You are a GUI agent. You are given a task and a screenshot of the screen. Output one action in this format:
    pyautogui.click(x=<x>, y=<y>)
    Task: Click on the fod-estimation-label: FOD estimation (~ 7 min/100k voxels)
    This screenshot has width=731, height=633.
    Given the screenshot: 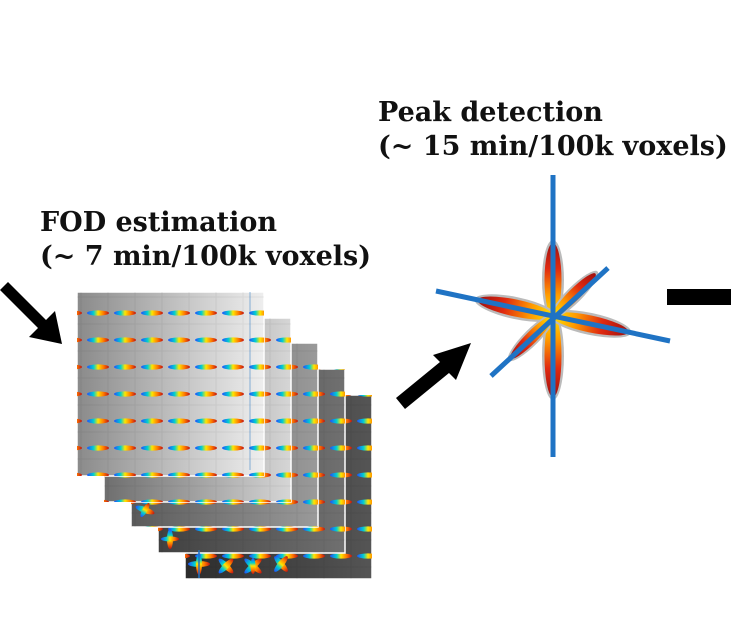 What is the action you would take?
    pyautogui.click(x=205, y=240)
    